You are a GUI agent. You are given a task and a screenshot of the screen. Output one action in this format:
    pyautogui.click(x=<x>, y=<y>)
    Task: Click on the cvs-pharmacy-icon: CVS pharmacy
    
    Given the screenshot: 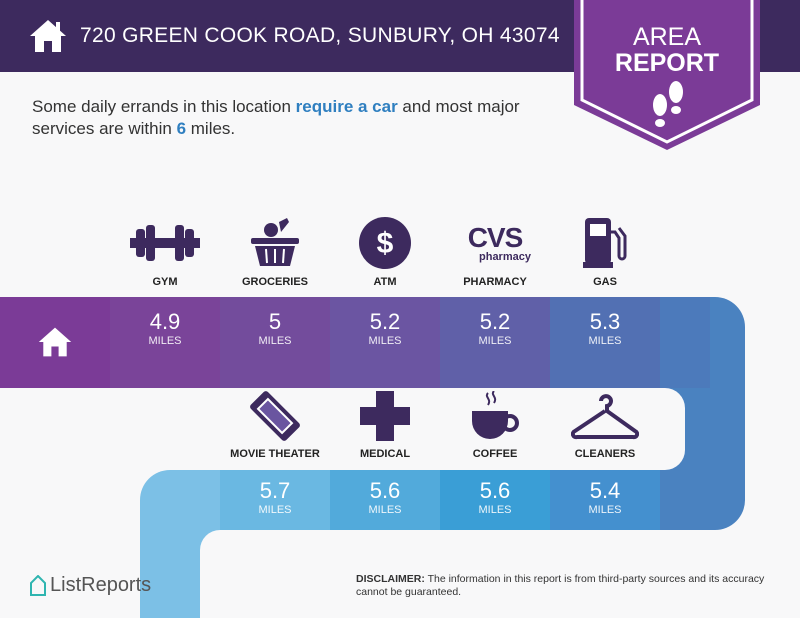 What is the action you would take?
    pyautogui.click(x=499, y=242)
    